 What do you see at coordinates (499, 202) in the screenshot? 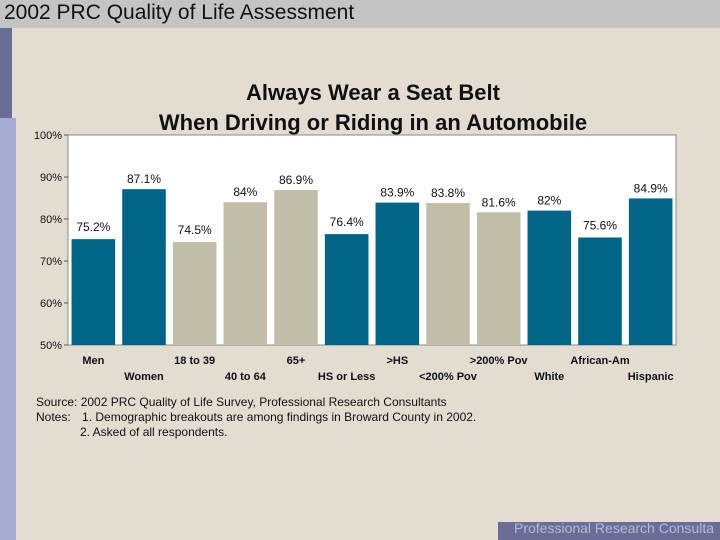
I see `data-label: 81.6%` at bounding box center [499, 202].